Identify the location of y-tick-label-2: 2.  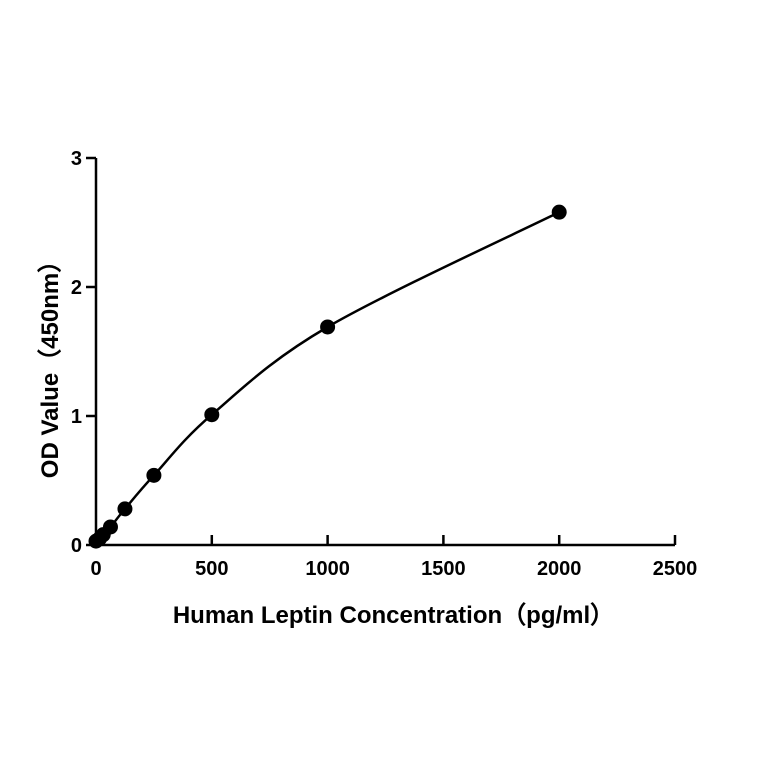
(76, 288).